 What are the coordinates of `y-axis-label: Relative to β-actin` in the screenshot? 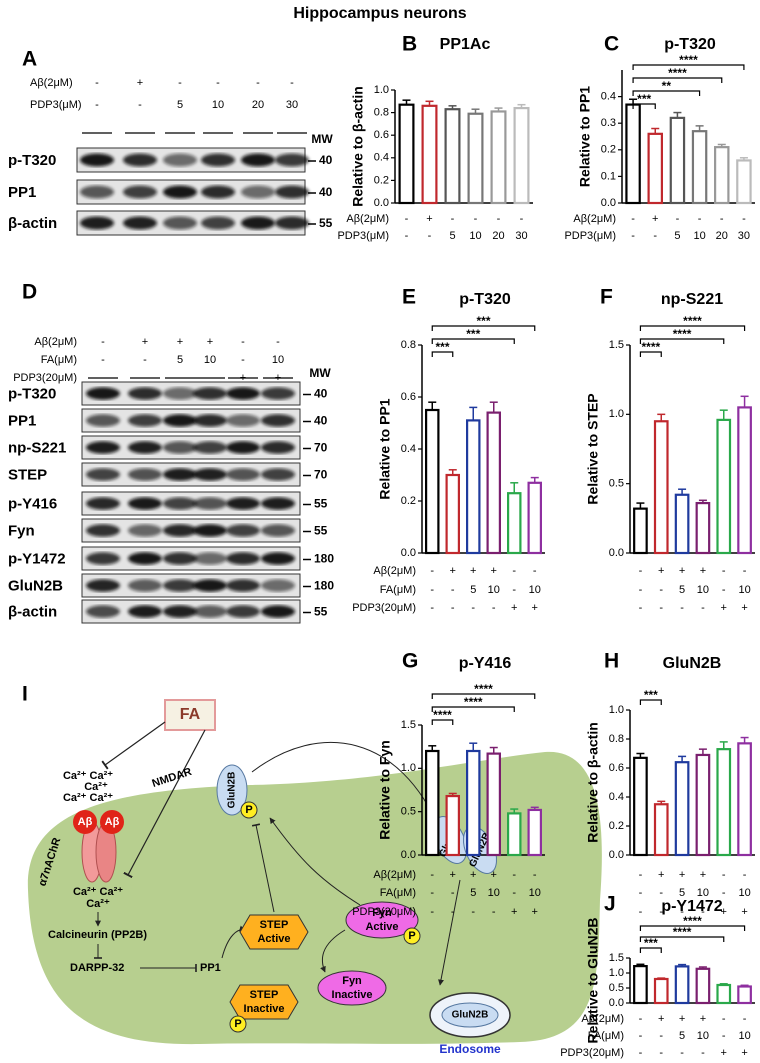 It's located at (593, 782).